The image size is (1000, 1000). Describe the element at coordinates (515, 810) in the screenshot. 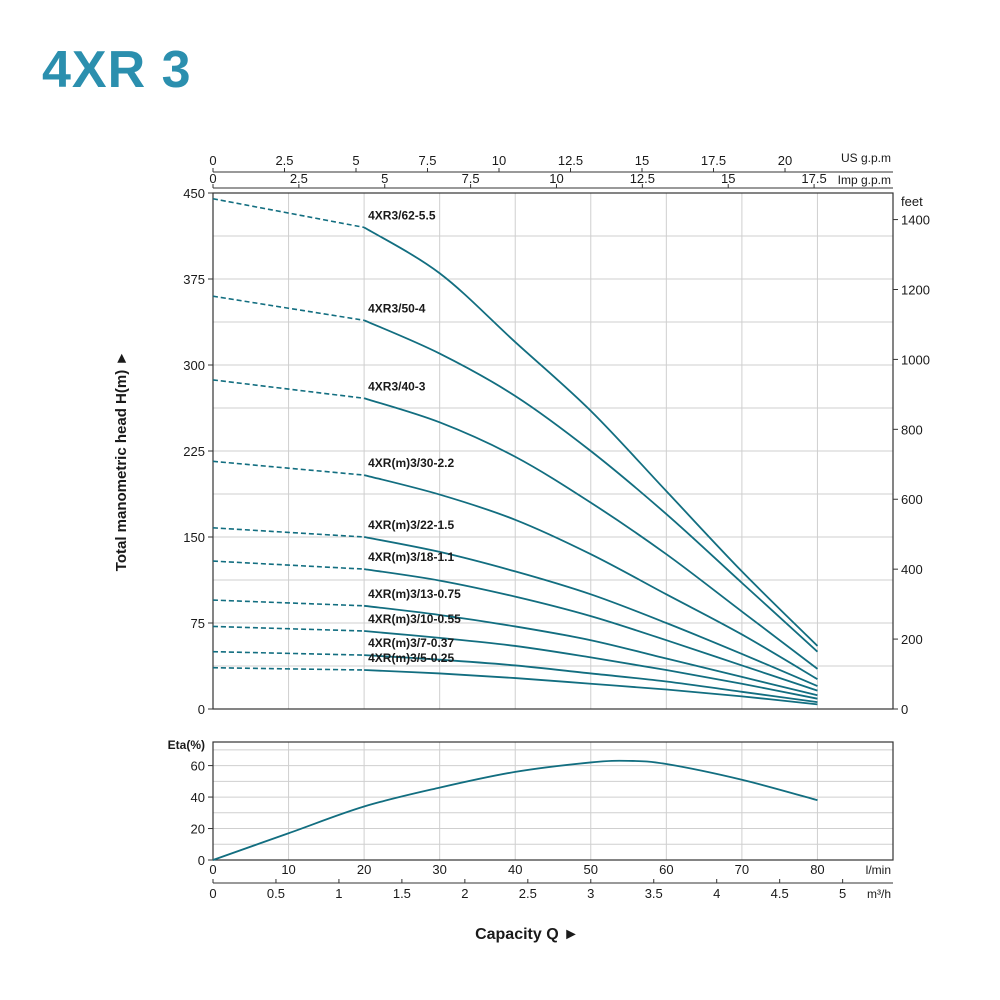

I see `efficiency-curve` at that location.